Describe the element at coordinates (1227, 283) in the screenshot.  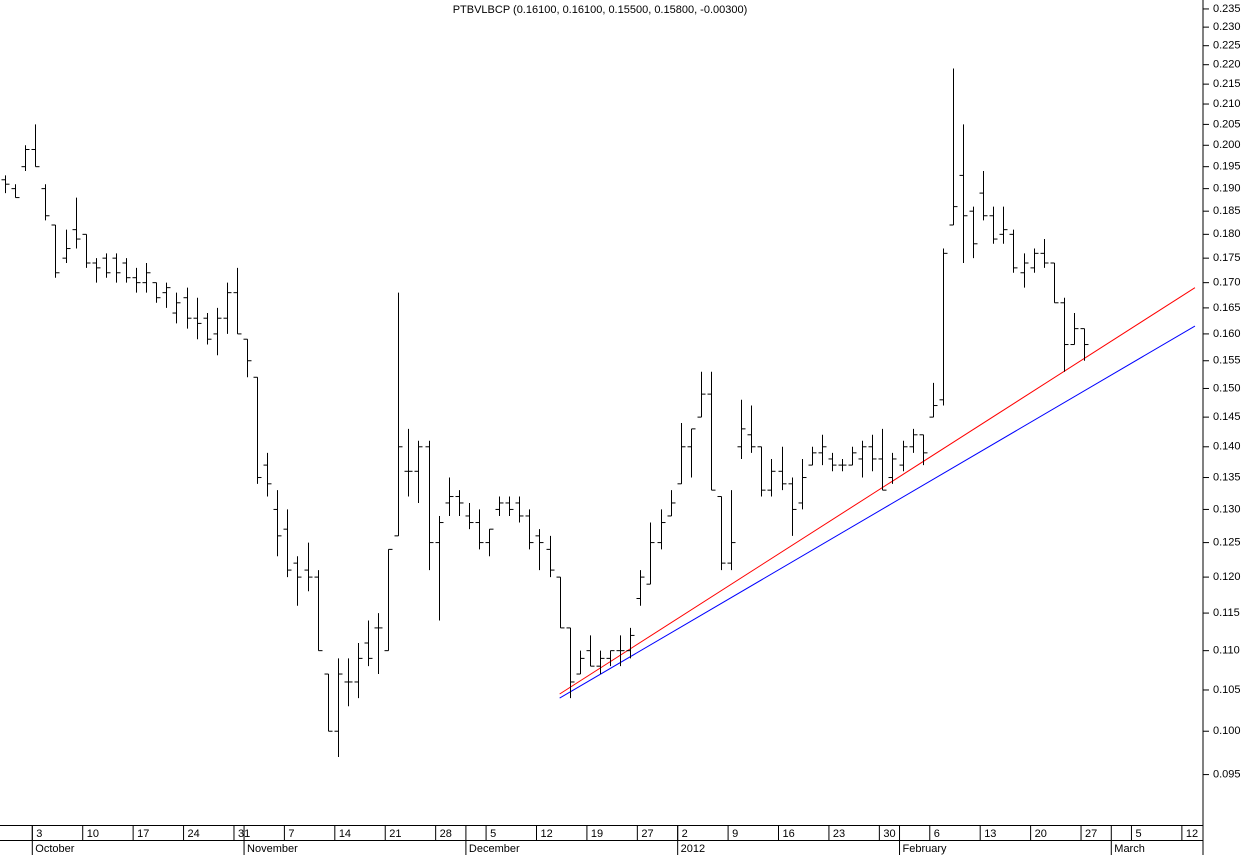
I see `y-tick-label: 0.170` at that location.